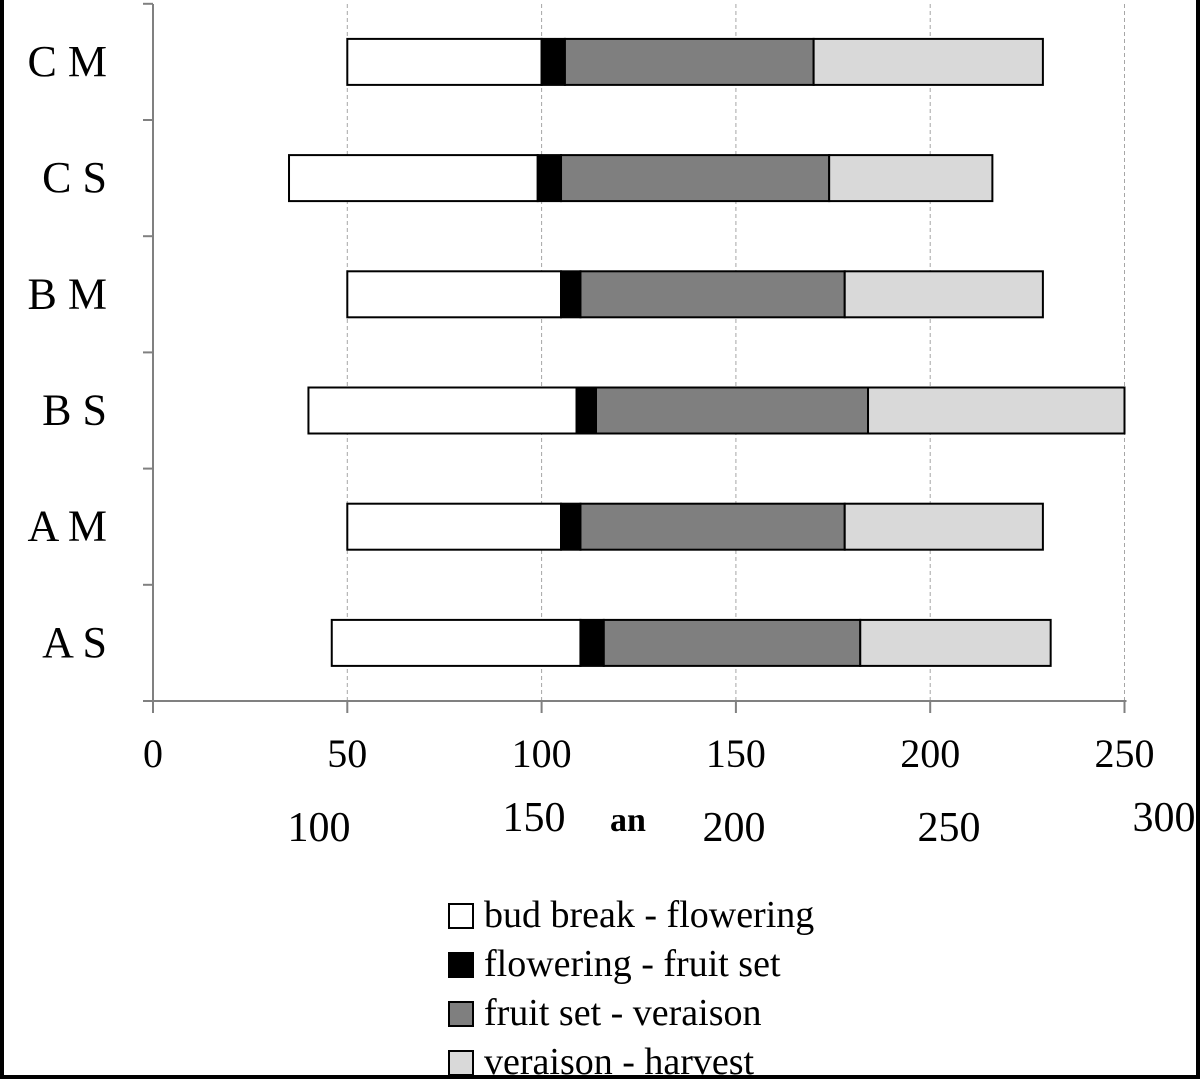 The image size is (1200, 1079). I want to click on x-tick-label-0: 0, so click(153, 753).